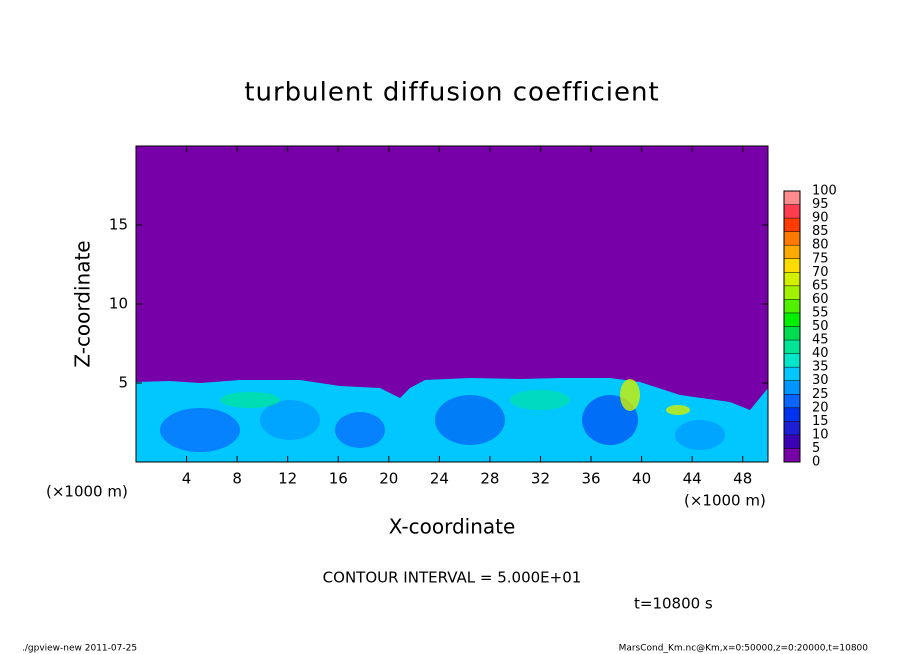  I want to click on colorbar-label: 100, so click(824, 191).